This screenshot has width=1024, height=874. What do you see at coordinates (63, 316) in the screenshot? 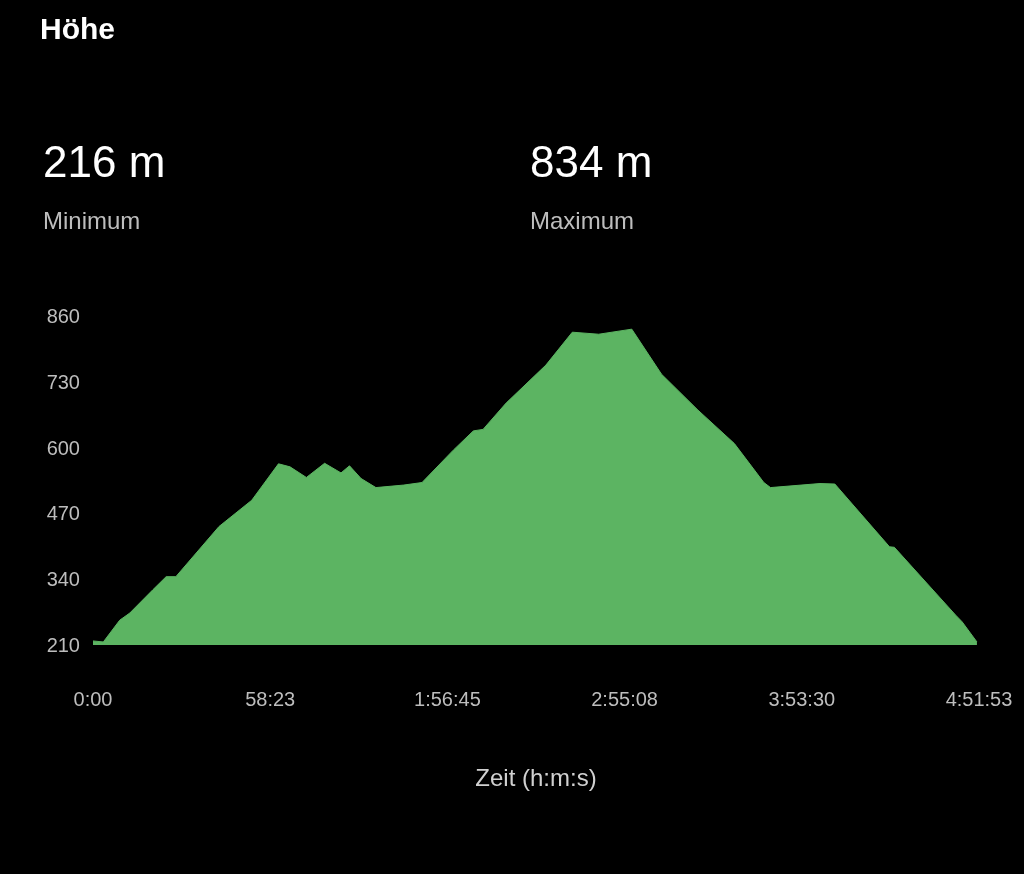
I see `y-tick-label: 860` at bounding box center [63, 316].